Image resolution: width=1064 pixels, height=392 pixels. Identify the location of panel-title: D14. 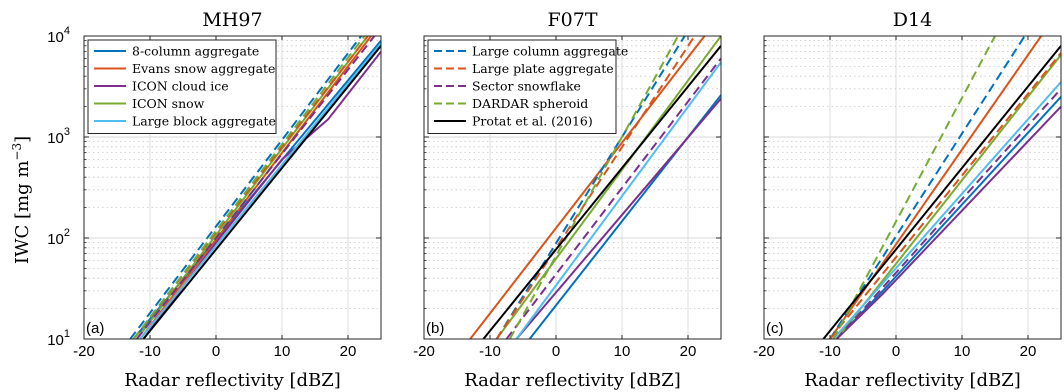
(912, 20).